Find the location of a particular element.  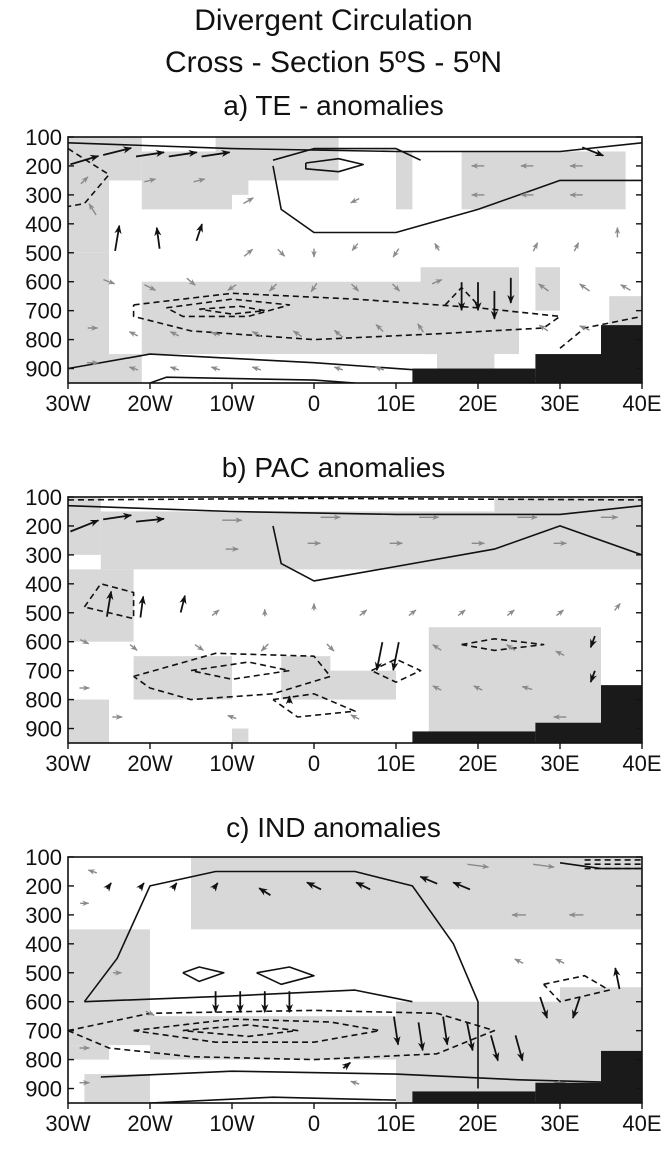

panel-a-y-tick-label: 200 is located at coordinates (43, 166).